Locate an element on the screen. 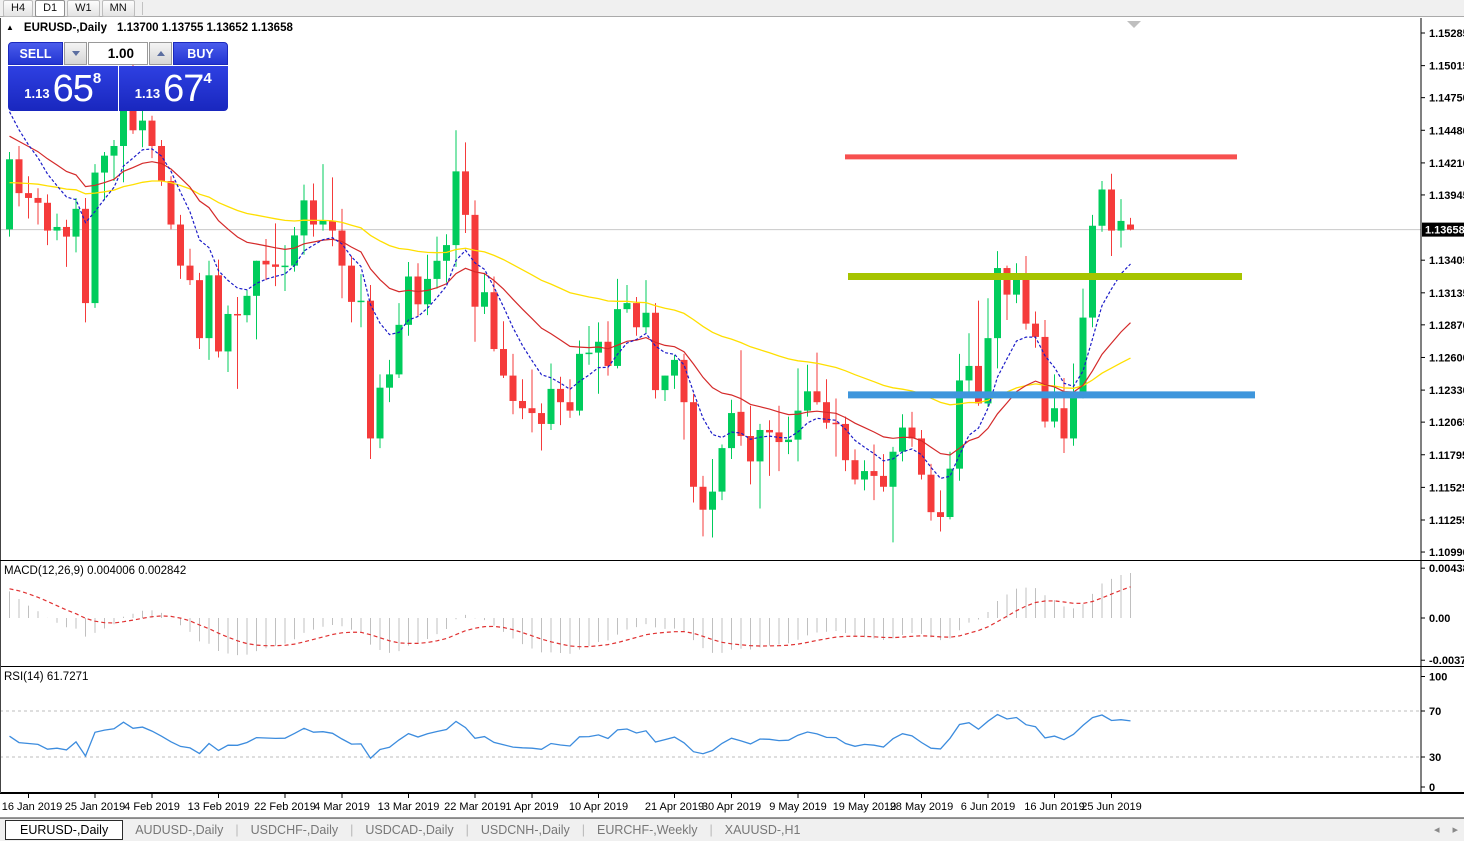 This screenshot has height=841, width=1464. tab-usdcad-daily: USDCAD-,Daily is located at coordinates (409, 830).